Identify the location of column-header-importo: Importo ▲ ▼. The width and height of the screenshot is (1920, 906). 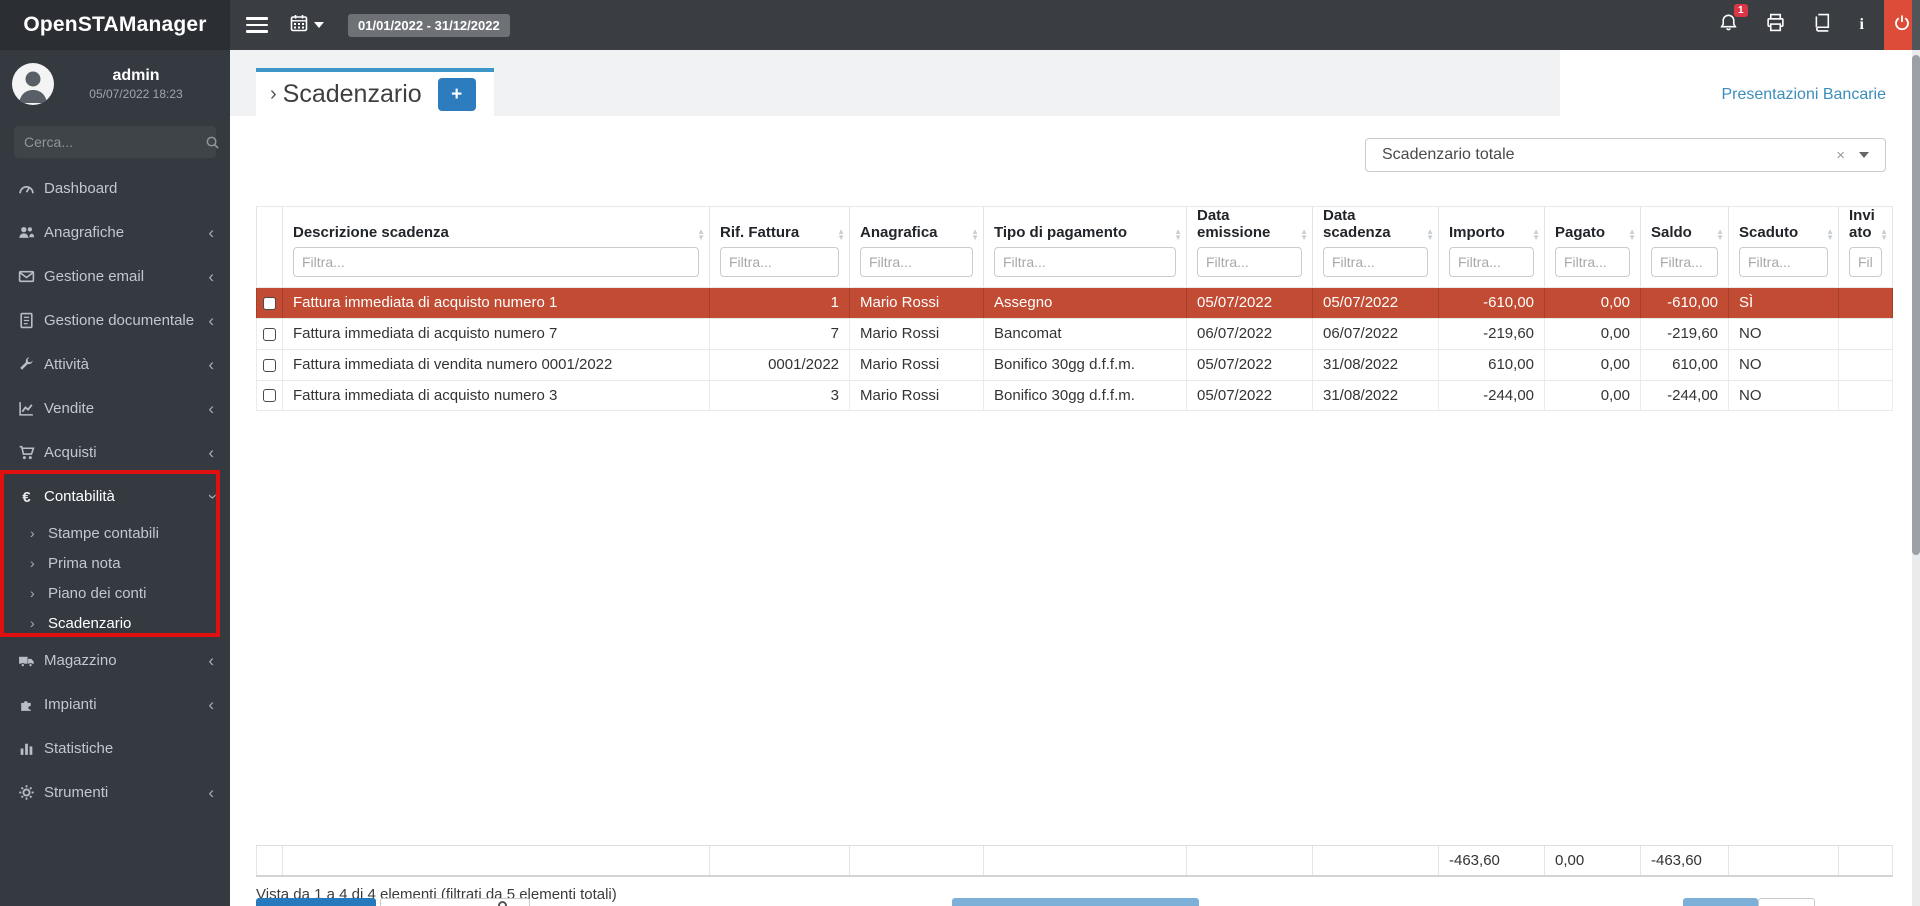
(1492, 247).